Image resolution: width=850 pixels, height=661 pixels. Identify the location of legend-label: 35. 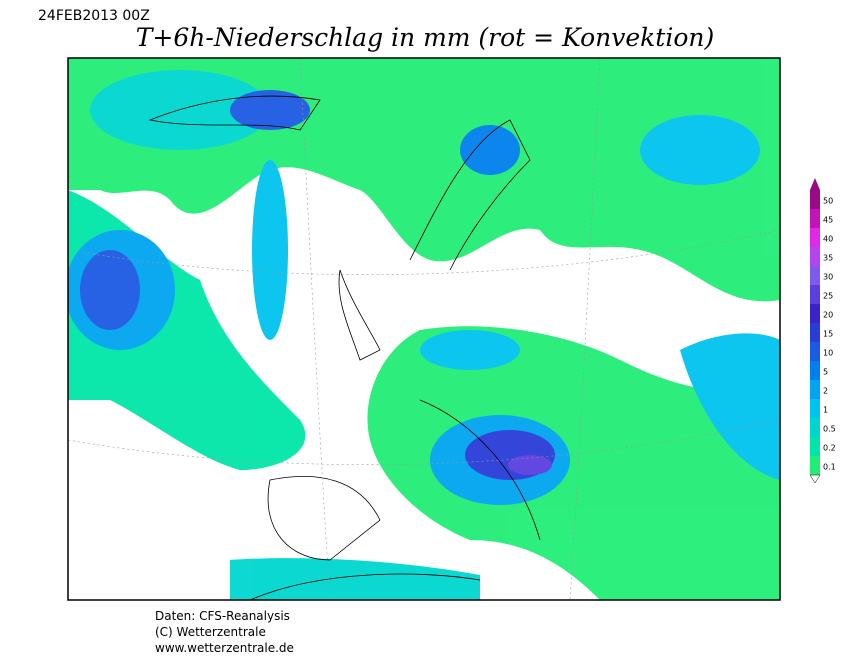
(828, 258).